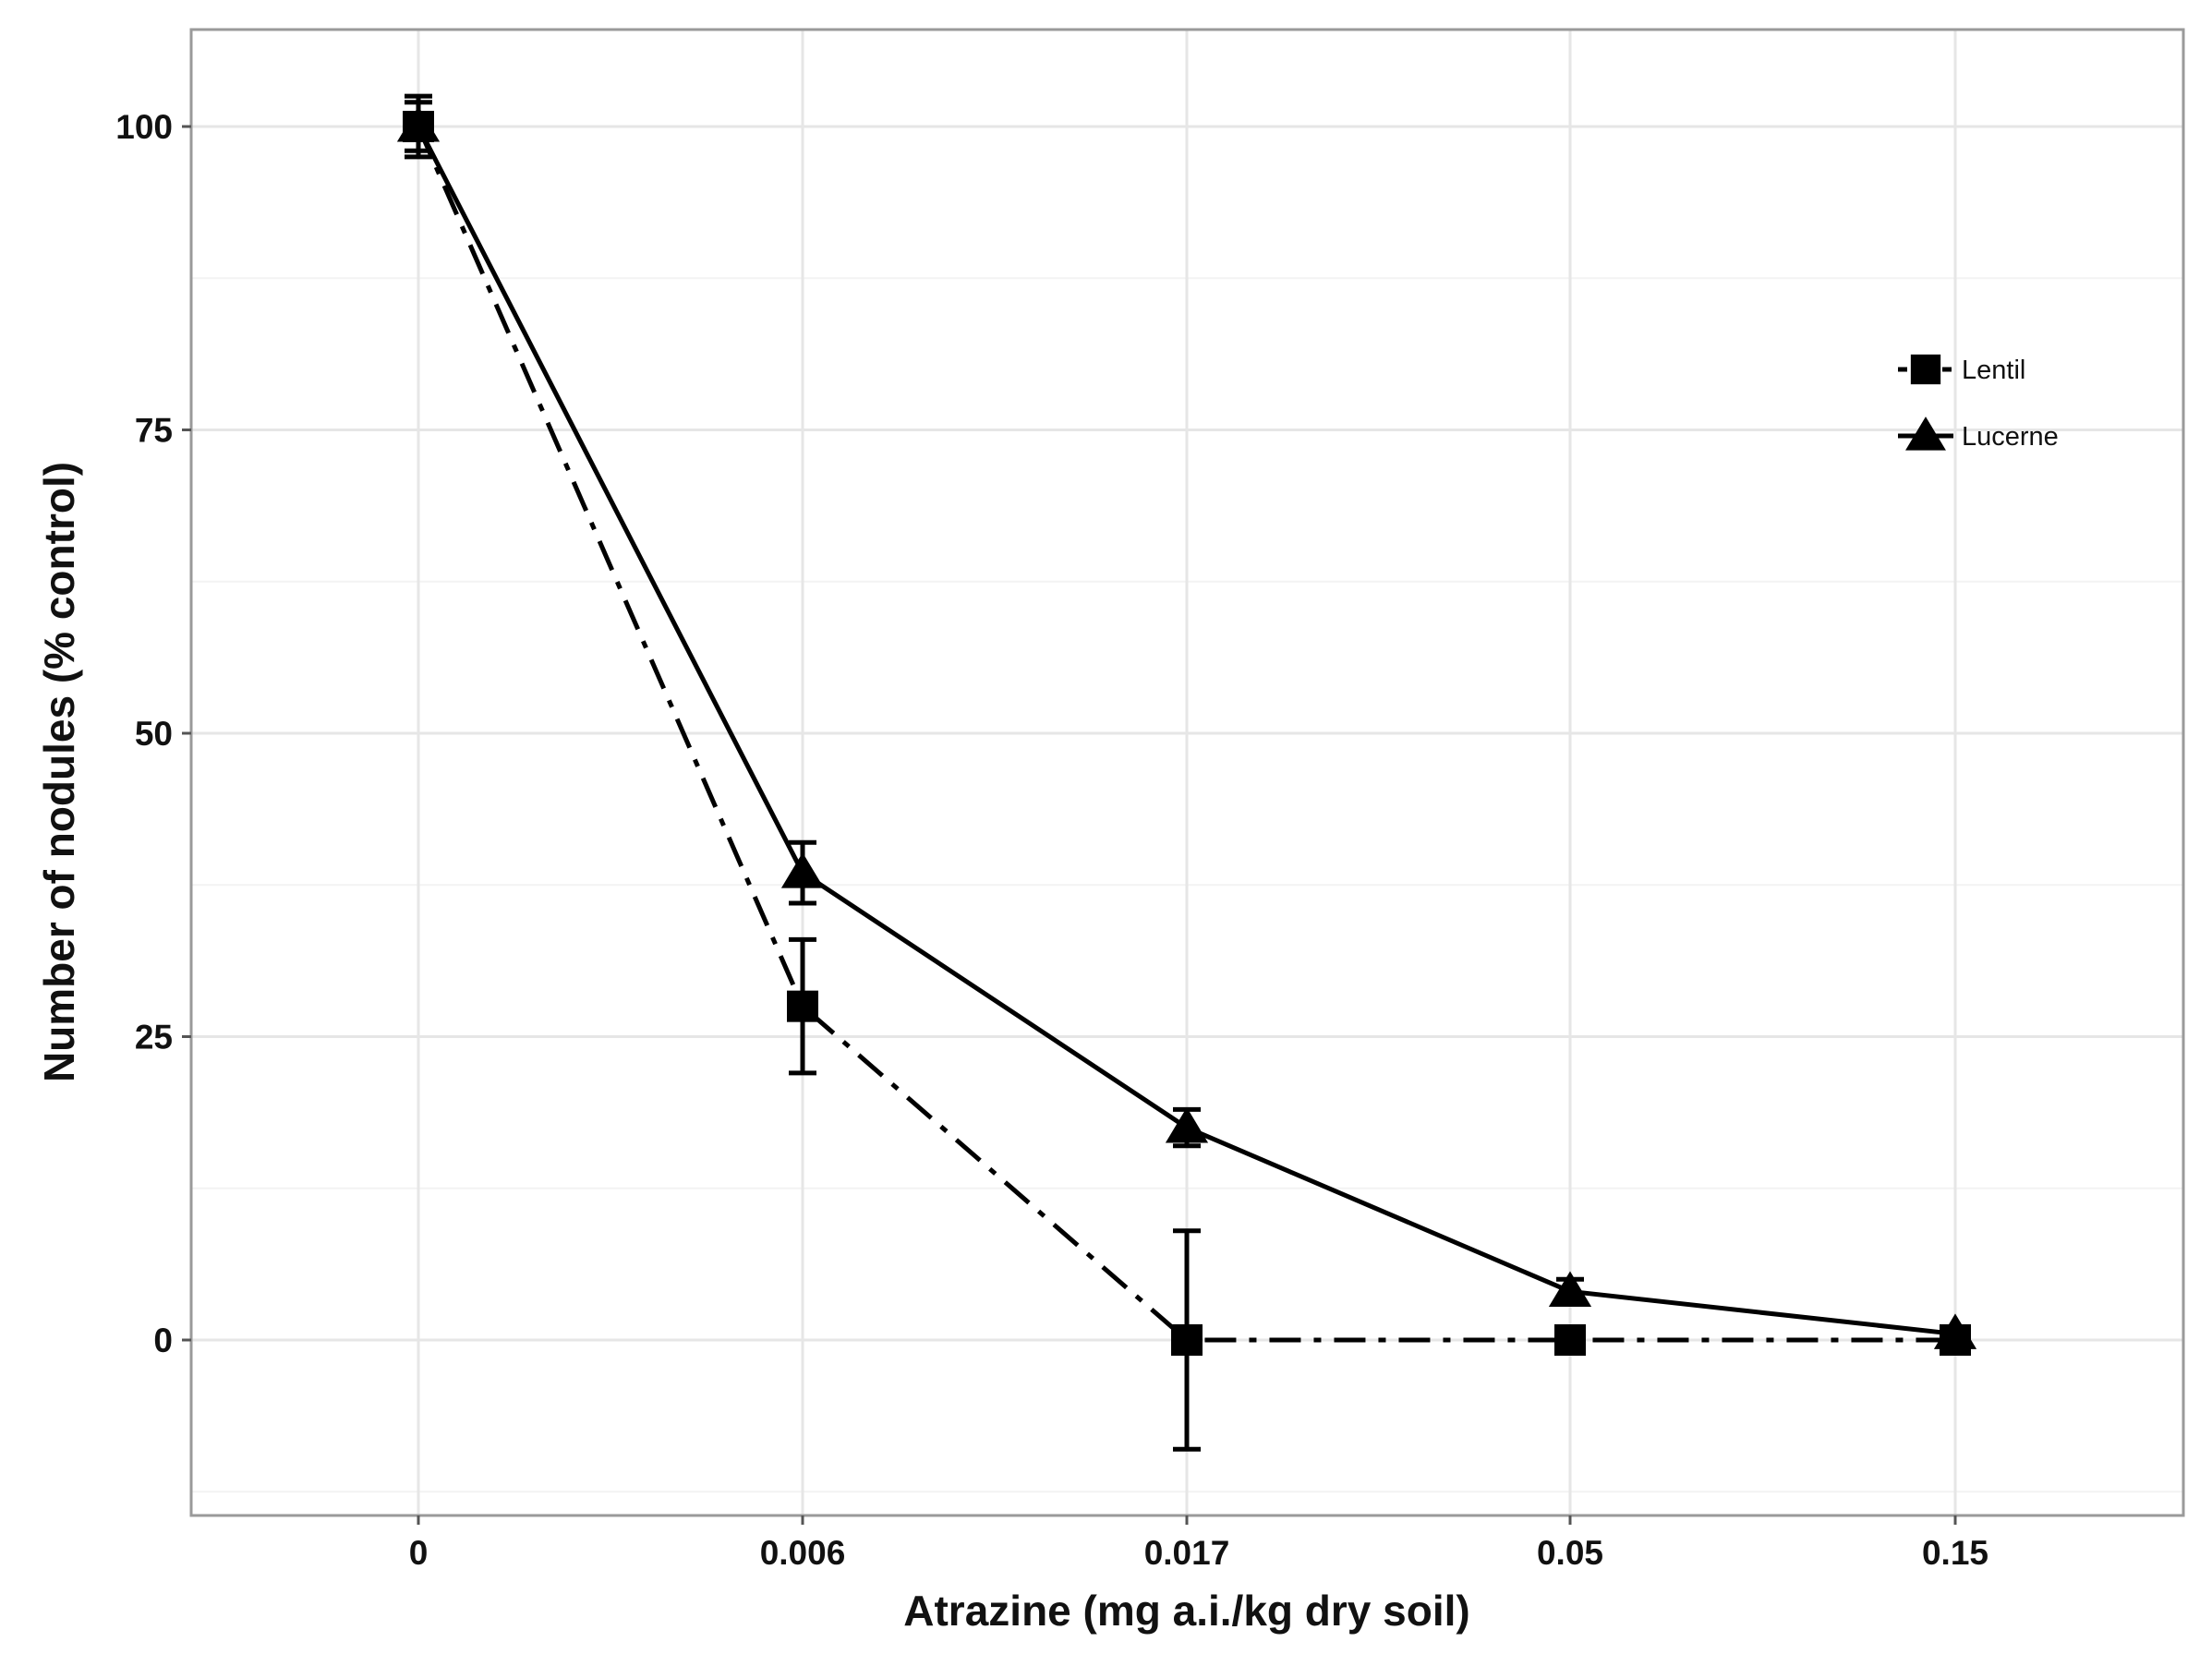 This screenshot has height=1666, width=2212. Describe the element at coordinates (803, 1553) in the screenshot. I see `x-tick-label: 0.006` at that location.